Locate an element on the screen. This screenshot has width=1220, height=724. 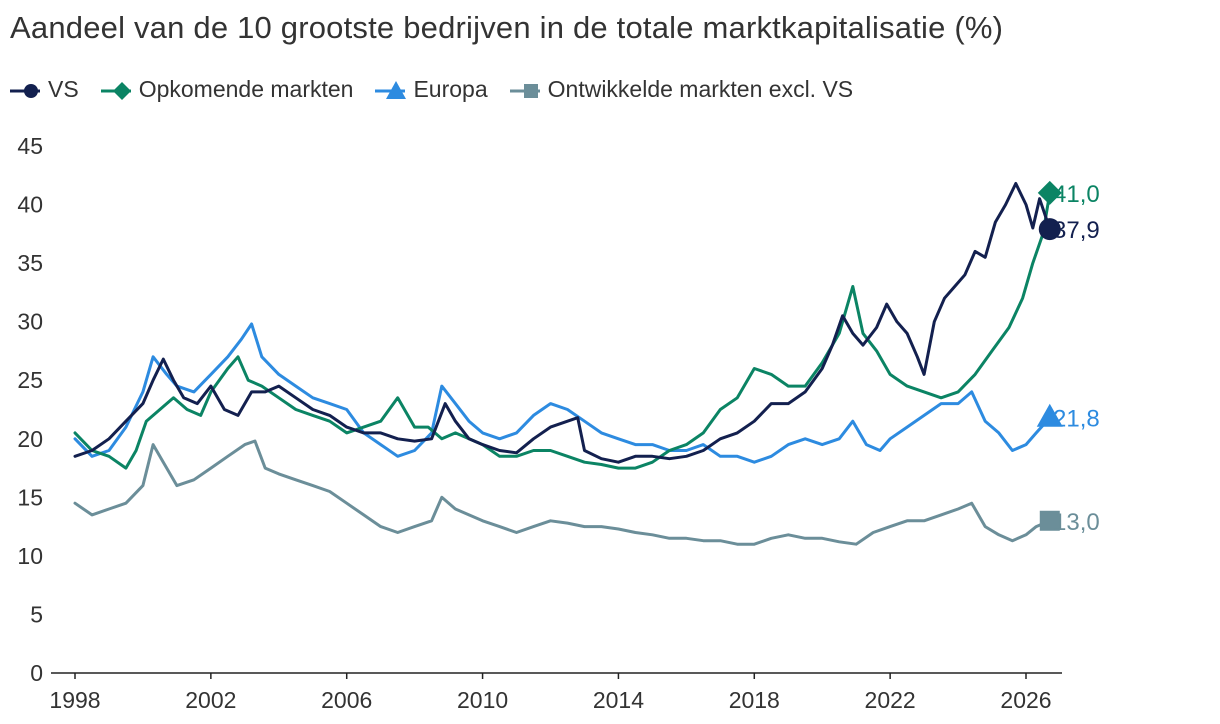
legend-label-vs: VS is located at coordinates (63, 89).